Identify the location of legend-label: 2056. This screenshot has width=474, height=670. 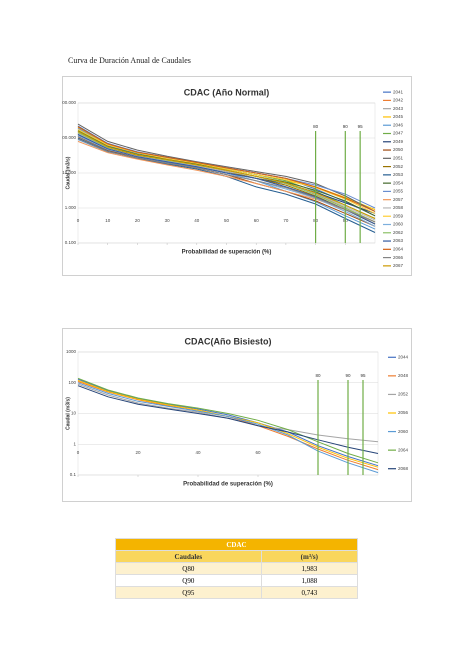
(403, 412).